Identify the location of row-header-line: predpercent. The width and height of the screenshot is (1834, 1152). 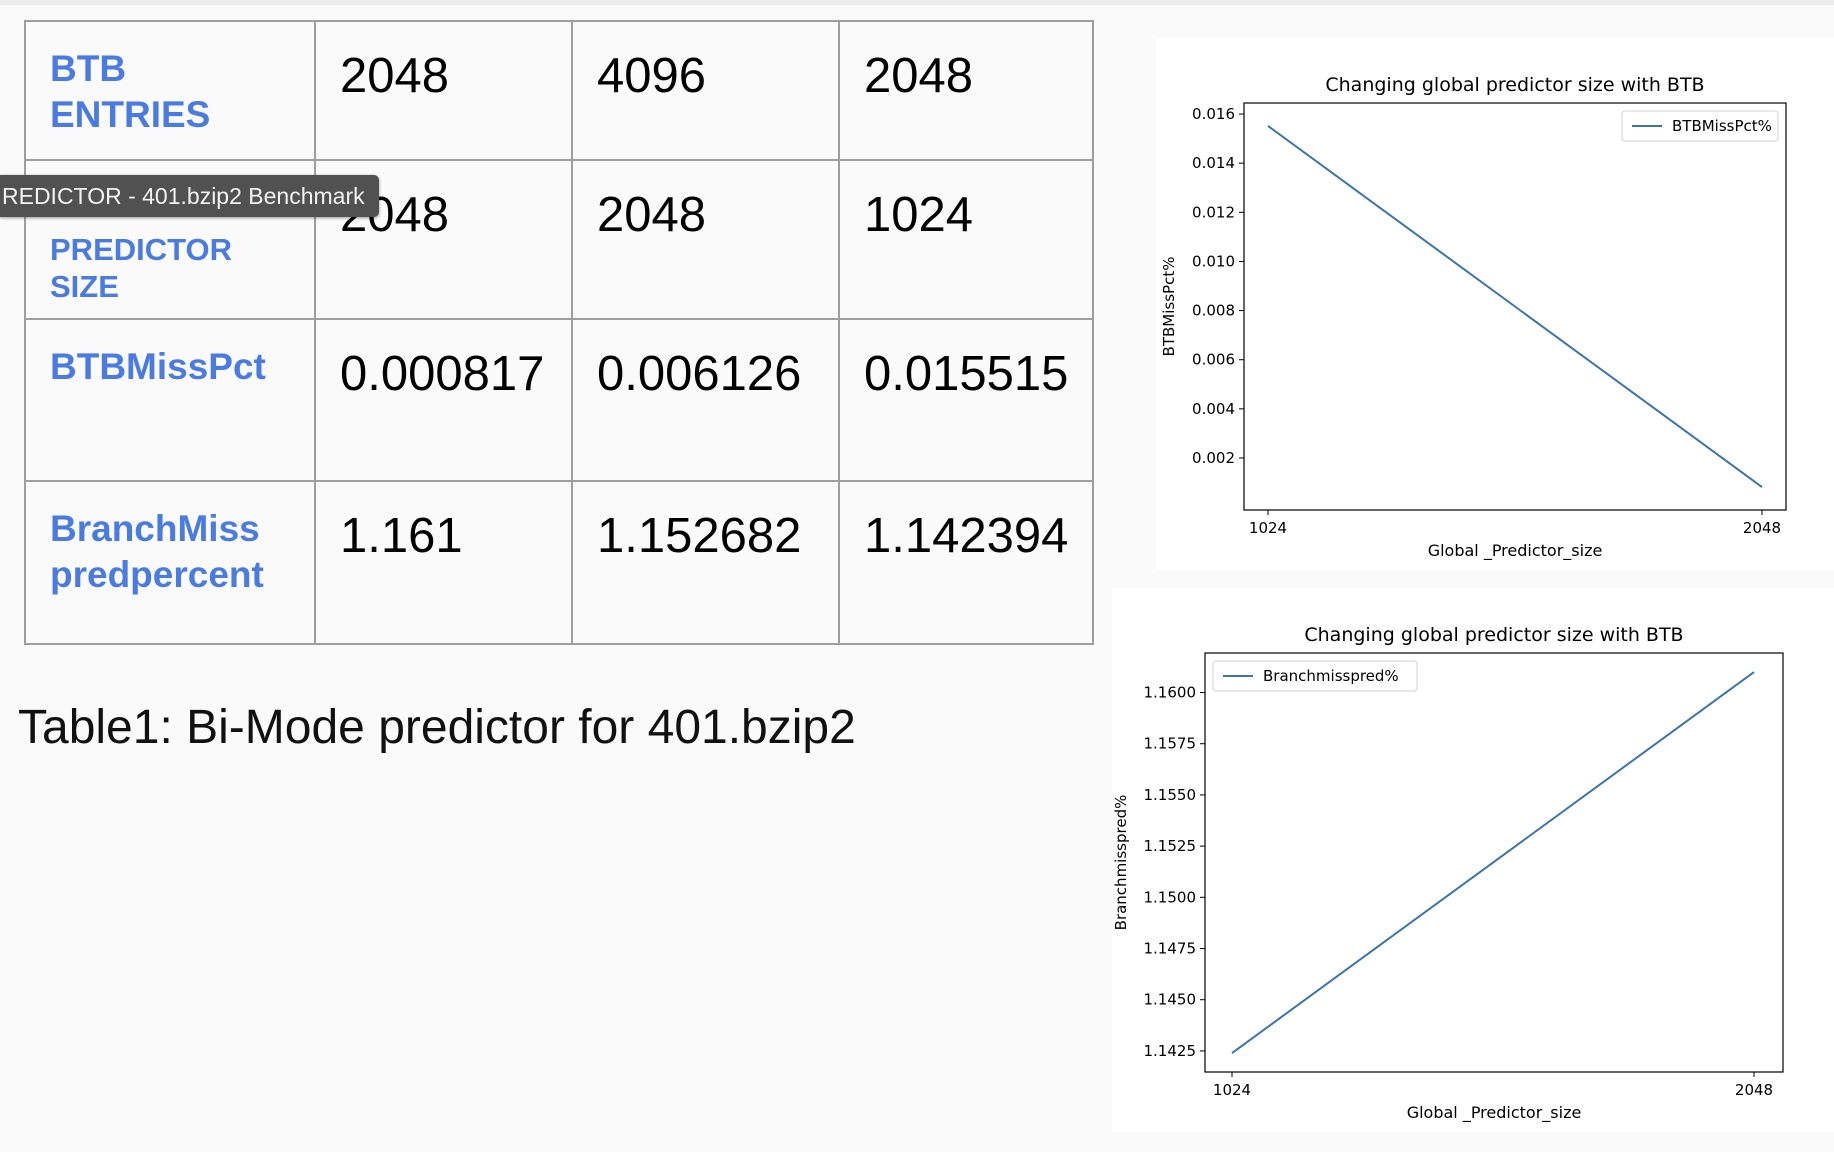
(157, 574).